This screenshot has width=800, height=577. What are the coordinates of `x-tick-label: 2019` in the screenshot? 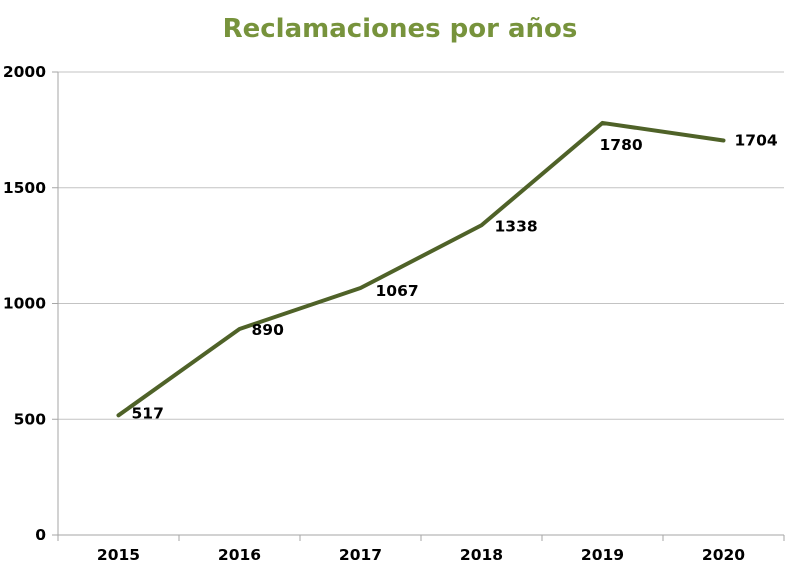 It's located at (602, 555).